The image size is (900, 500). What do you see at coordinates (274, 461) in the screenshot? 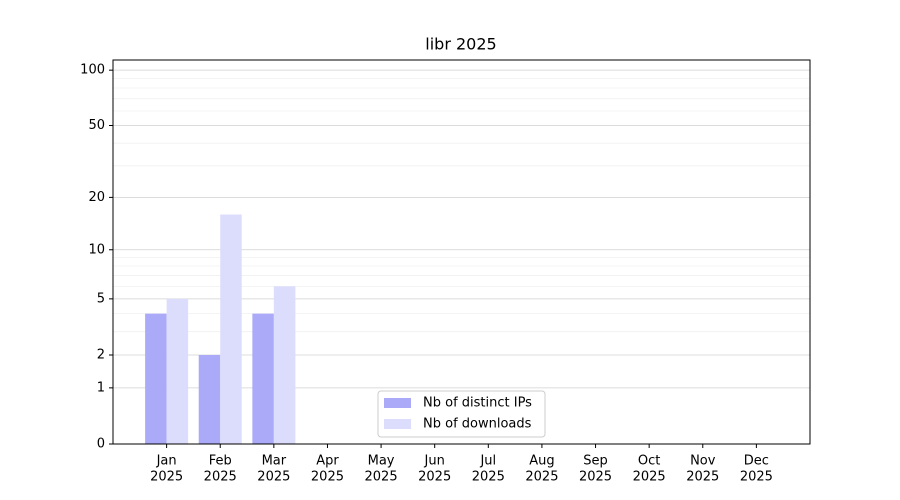
I see `x-tick-label: Mar` at bounding box center [274, 461].